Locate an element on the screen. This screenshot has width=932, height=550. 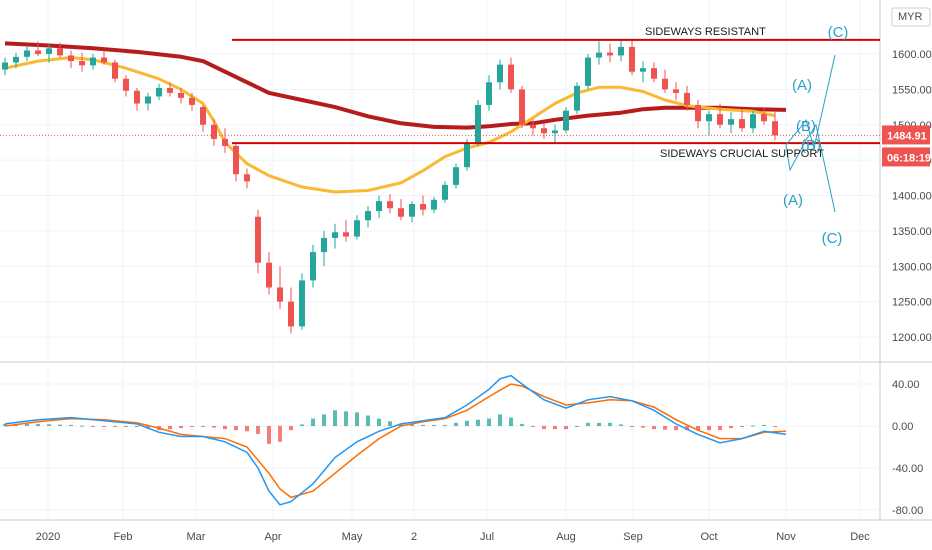
time-tick-label: 2 is located at coordinates (414, 537).